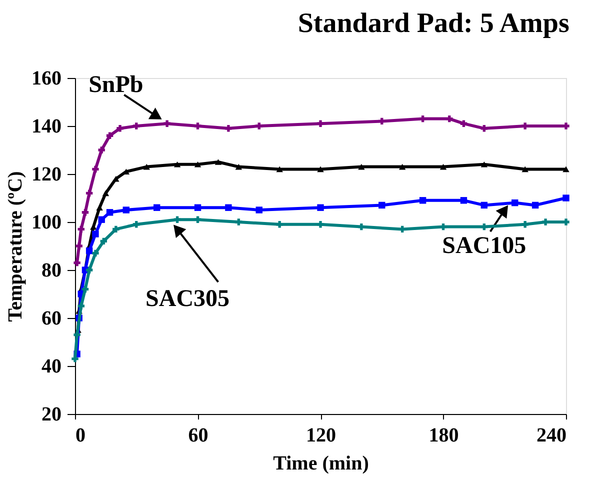 This screenshot has height=485, width=597. Describe the element at coordinates (52, 415) in the screenshot. I see `y-tick-label: 20` at that location.